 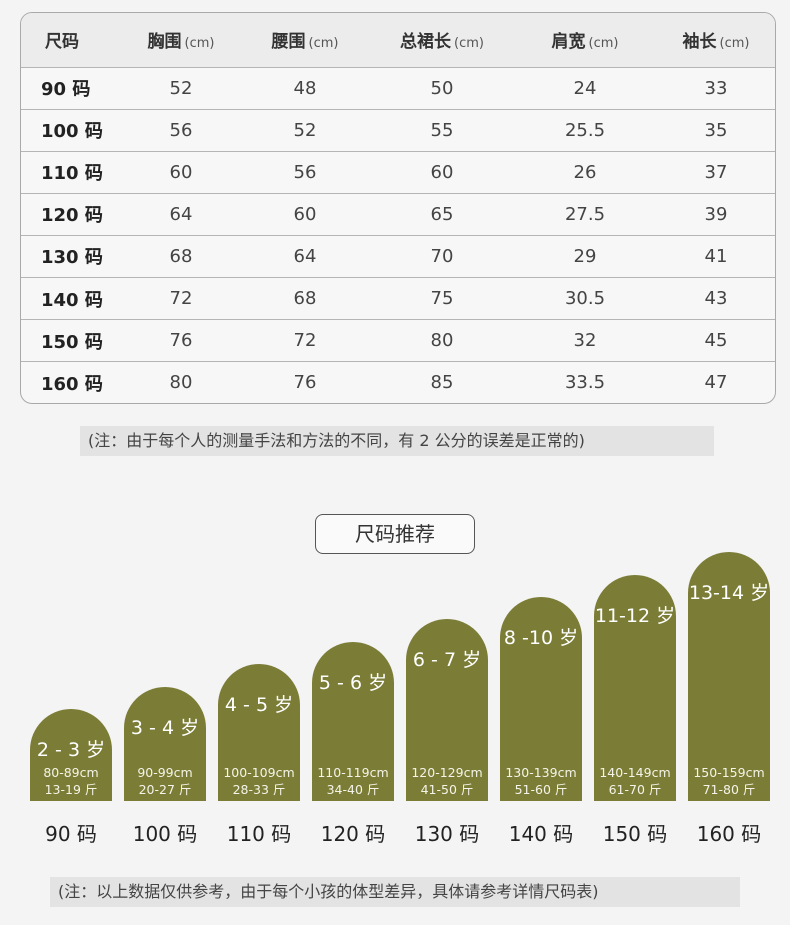 What do you see at coordinates (165, 772) in the screenshot?
I see `bar-height-range: 90-99cm` at bounding box center [165, 772].